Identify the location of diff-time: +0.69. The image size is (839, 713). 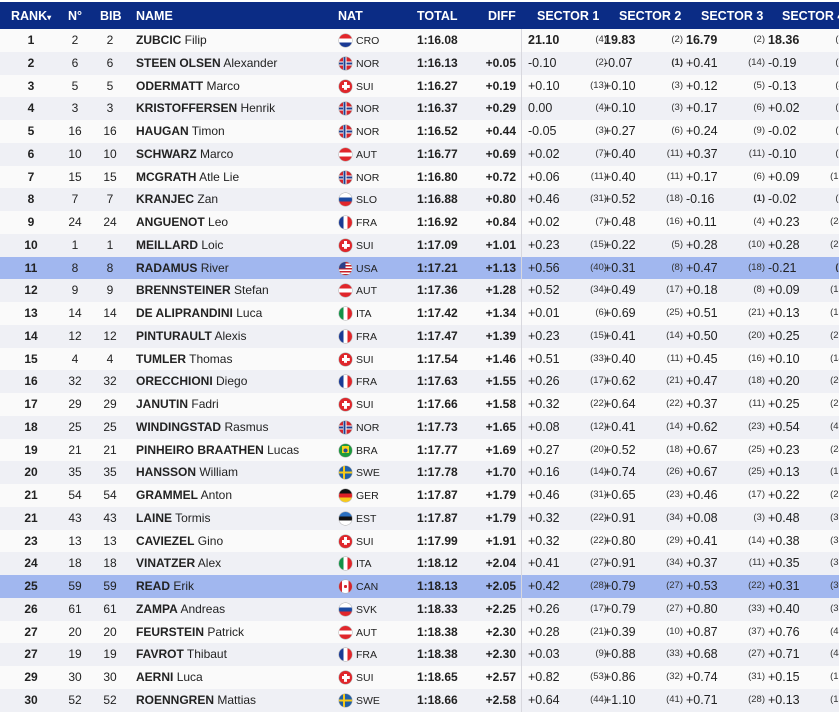
(500, 153).